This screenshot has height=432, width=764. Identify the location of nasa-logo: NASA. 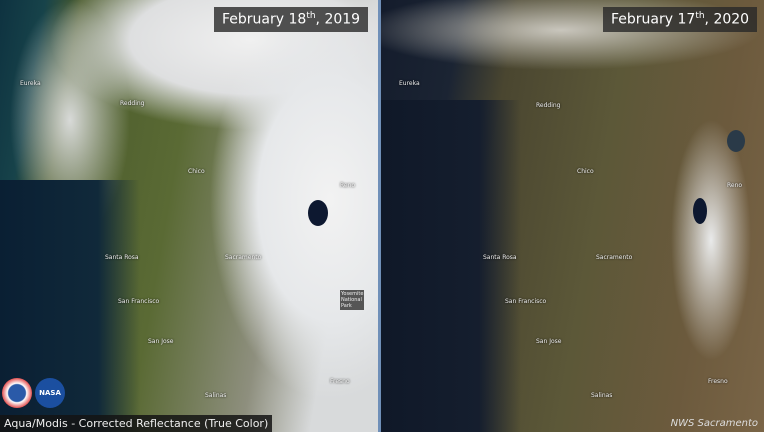
(50, 393).